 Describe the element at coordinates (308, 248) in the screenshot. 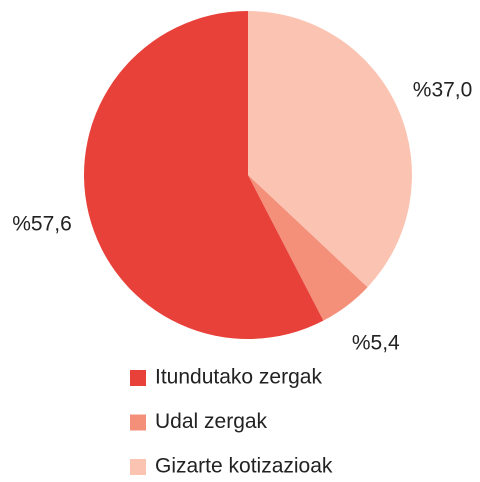

I see `pie-slice` at that location.